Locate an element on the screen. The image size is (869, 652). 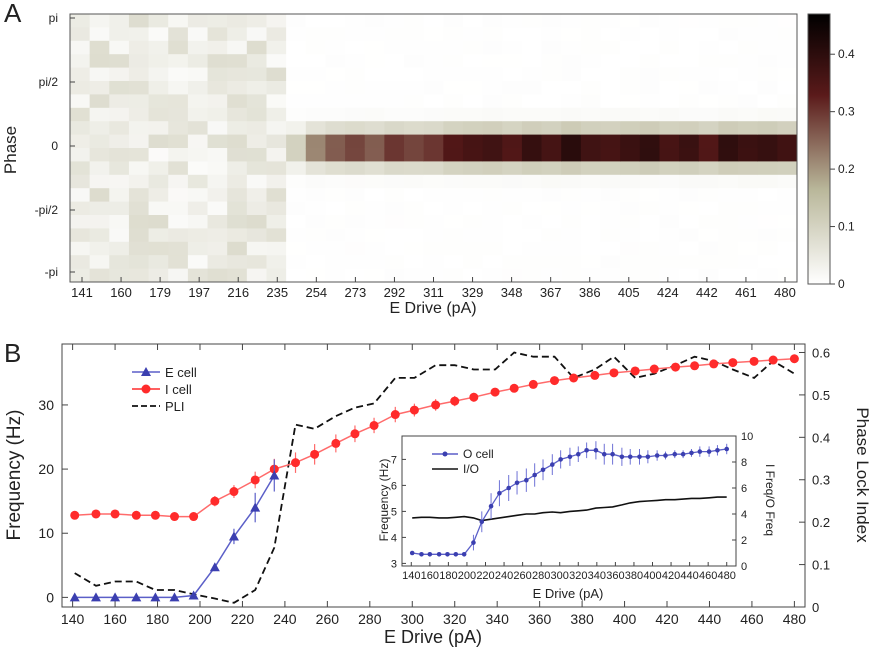
heatmap-x-tick-label: 442 is located at coordinates (707, 292).